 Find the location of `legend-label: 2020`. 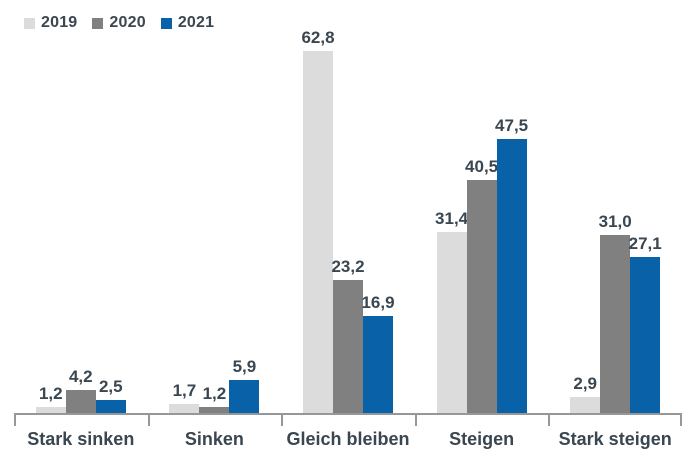

legend-label: 2020 is located at coordinates (127, 22).